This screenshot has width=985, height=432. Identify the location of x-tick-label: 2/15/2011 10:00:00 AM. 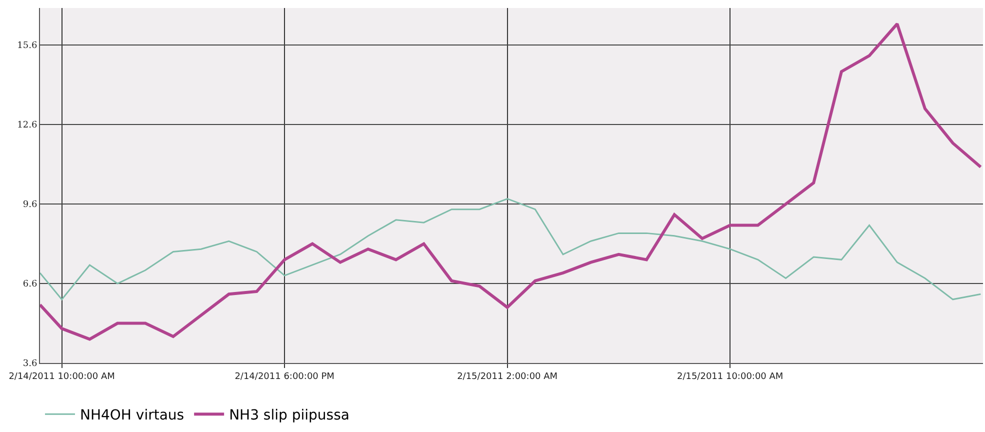
(730, 377).